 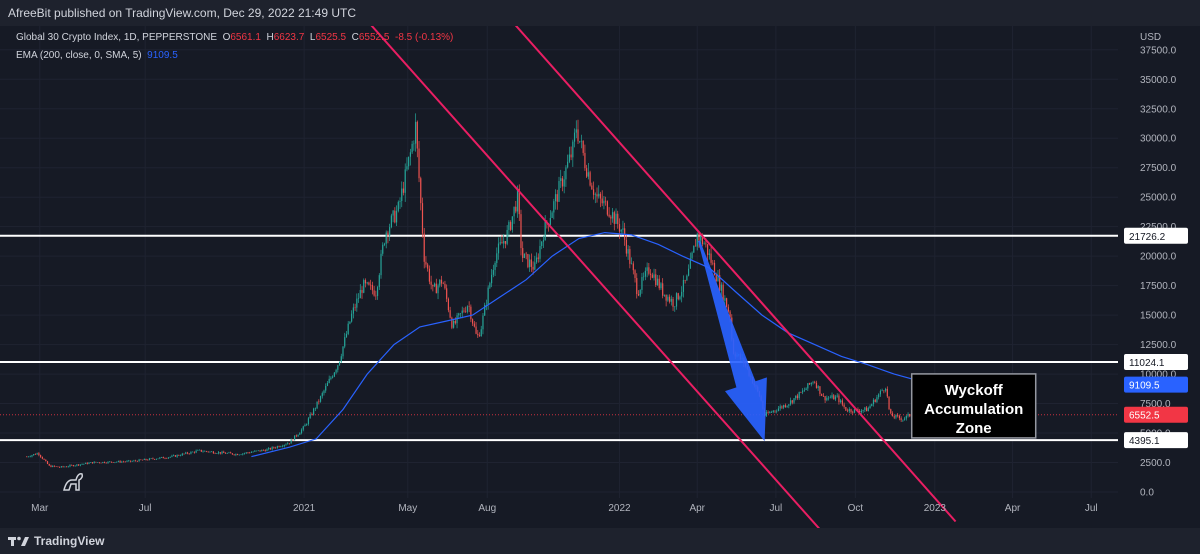 I want to click on ema-legend: EMA (200, close, 0, SMA, 5) 9109.5, so click(x=97, y=55).